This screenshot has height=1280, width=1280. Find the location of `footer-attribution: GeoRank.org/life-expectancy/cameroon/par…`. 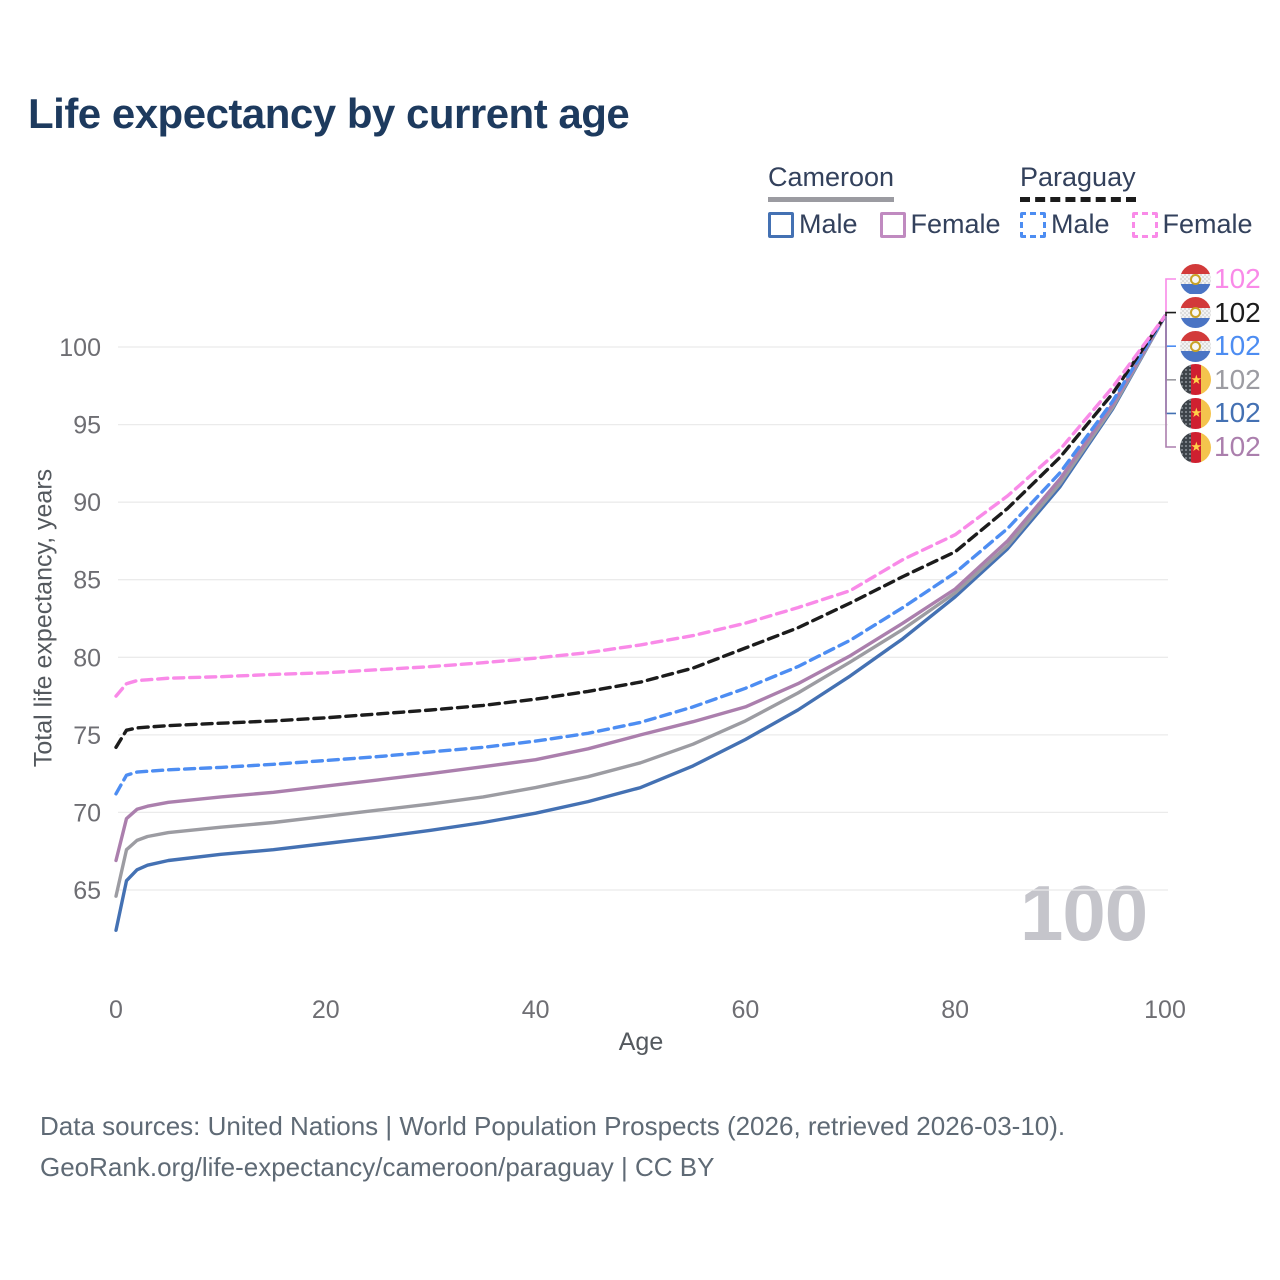

footer-attribution: GeoRank.org/life-expectancy/cameroon/par… is located at coordinates (377, 1167).